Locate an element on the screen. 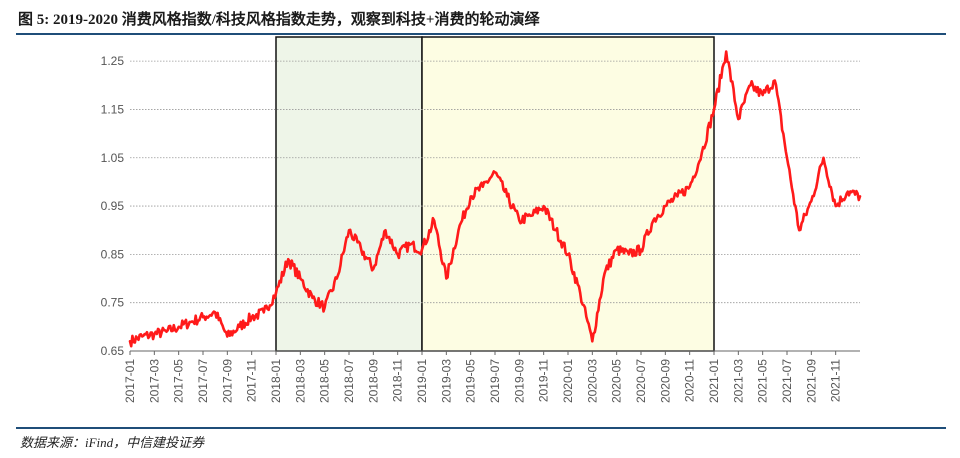 This screenshot has height=458, width=960. source-note: 数据来源：iFind，中信建投证券 is located at coordinates (112, 442).